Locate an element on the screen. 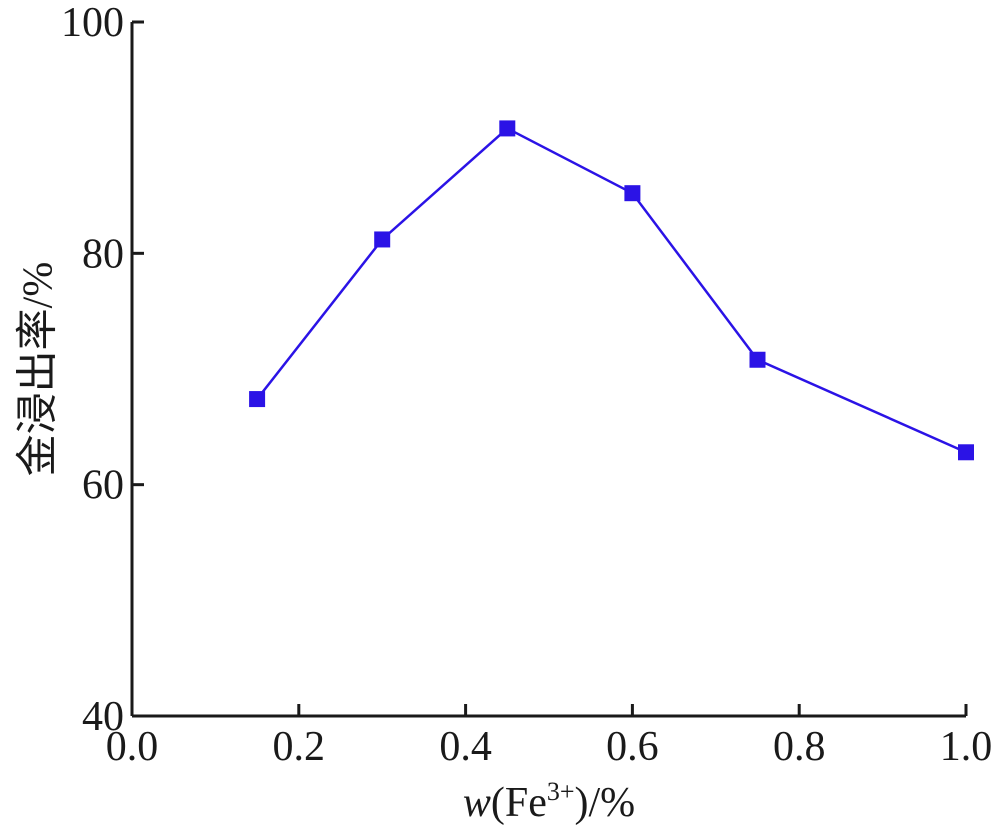 The image size is (1000, 833). y-tick-label: 100 is located at coordinates (92, 23).